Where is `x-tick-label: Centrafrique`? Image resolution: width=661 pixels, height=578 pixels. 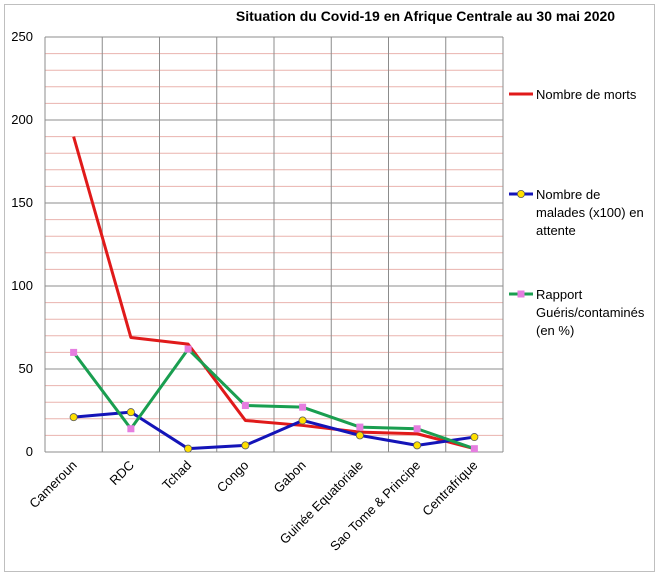 x-tick-label: Centrafrique is located at coordinates (449, 488).